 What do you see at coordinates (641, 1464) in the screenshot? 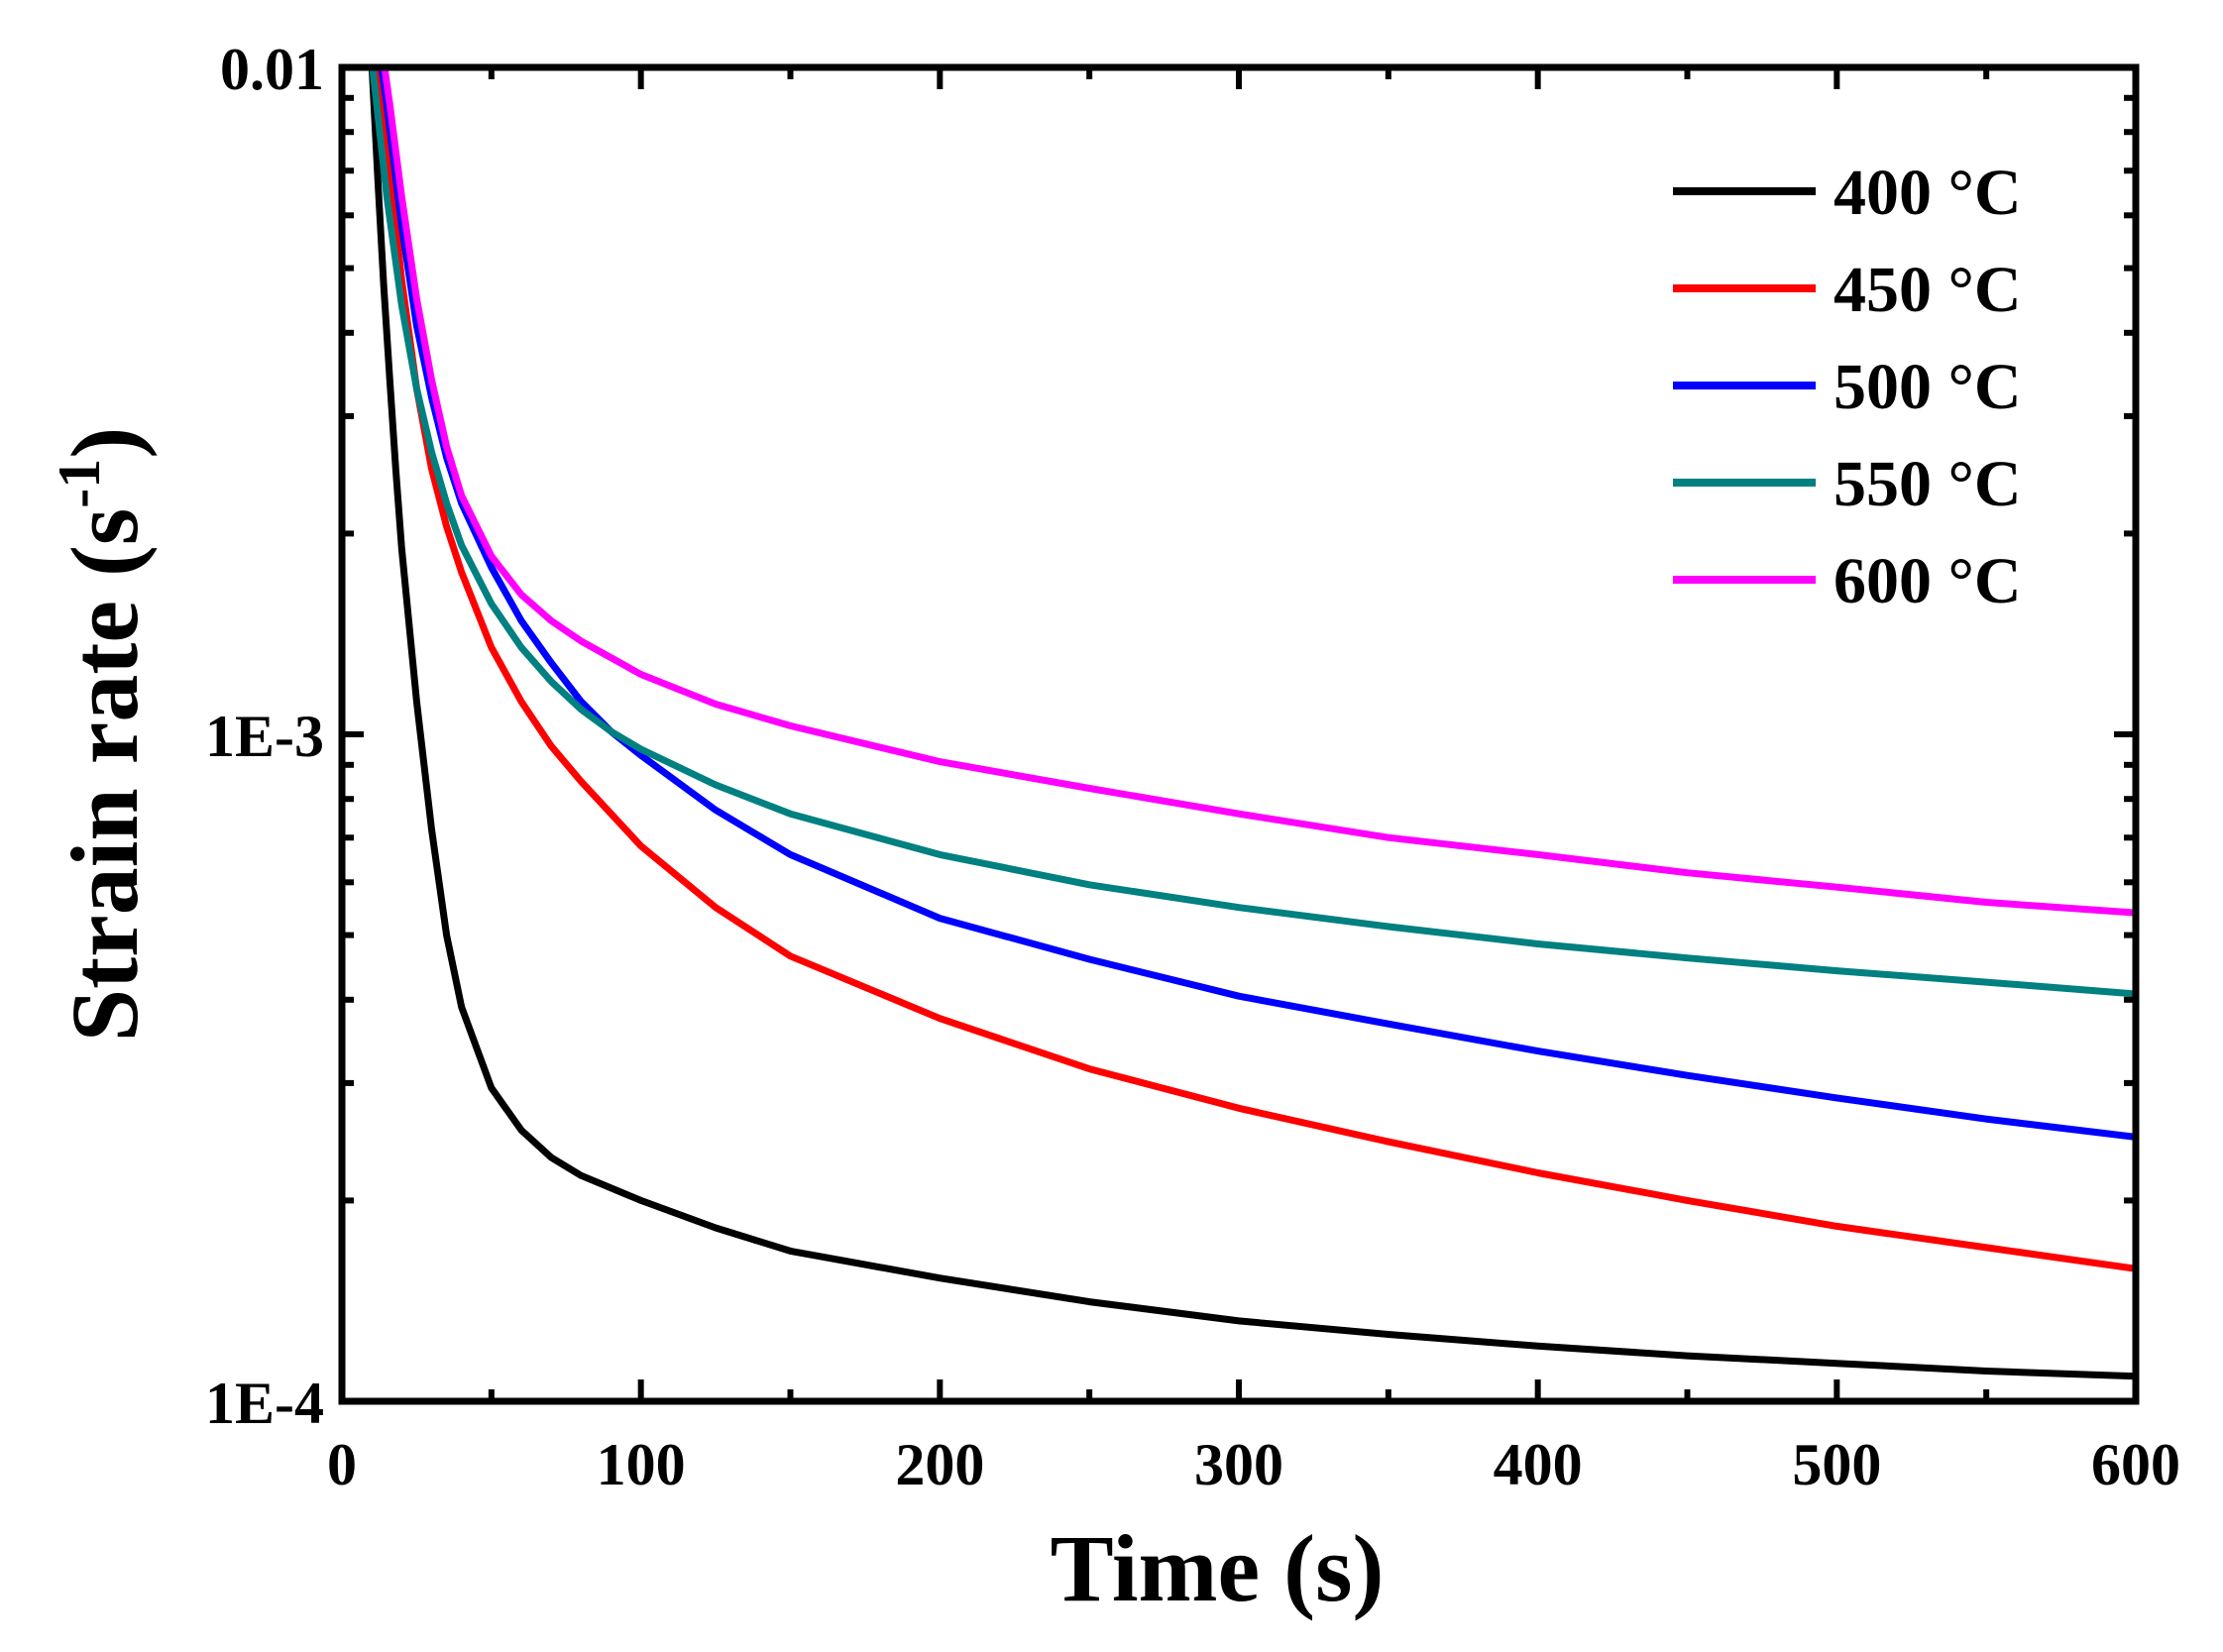
I see `x-tick-label: 100` at bounding box center [641, 1464].